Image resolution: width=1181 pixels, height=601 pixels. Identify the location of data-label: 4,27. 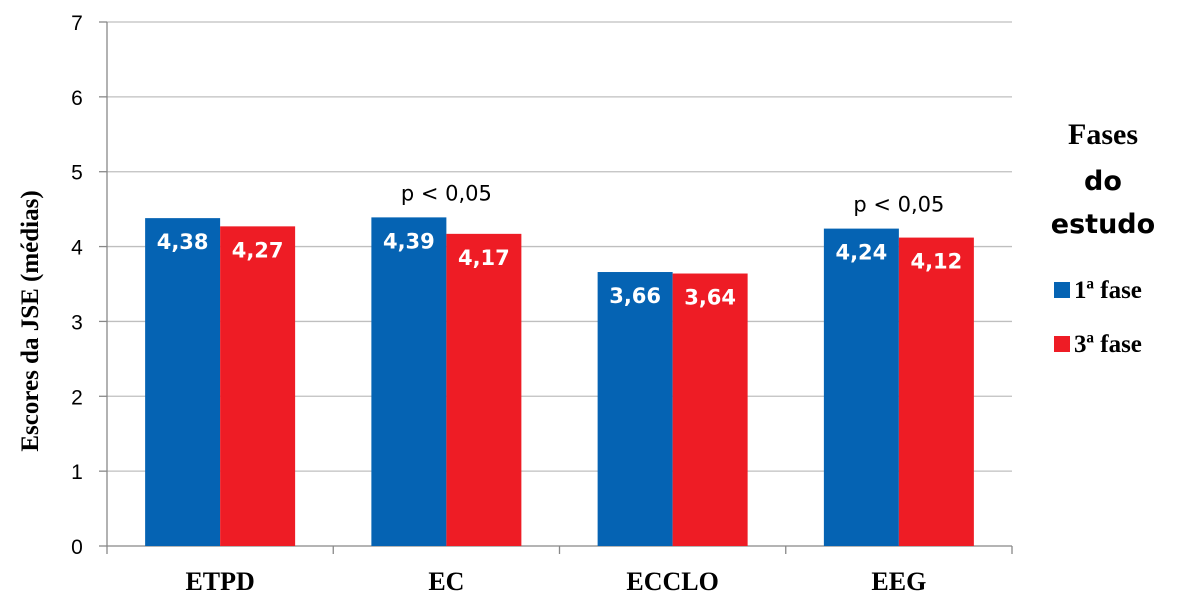
(258, 250).